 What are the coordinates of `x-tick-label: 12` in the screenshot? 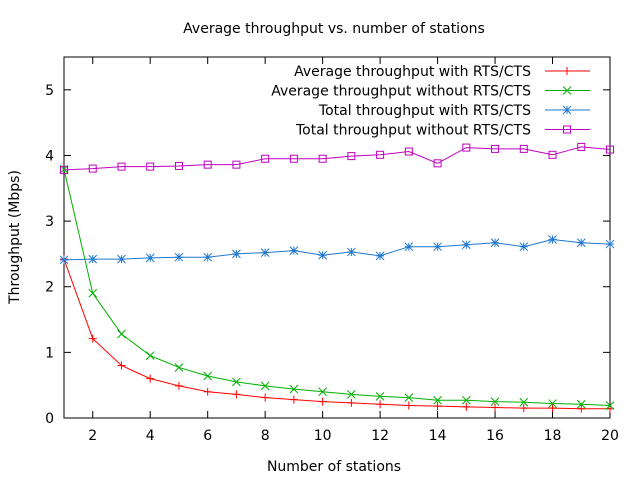 It's located at (380, 436).